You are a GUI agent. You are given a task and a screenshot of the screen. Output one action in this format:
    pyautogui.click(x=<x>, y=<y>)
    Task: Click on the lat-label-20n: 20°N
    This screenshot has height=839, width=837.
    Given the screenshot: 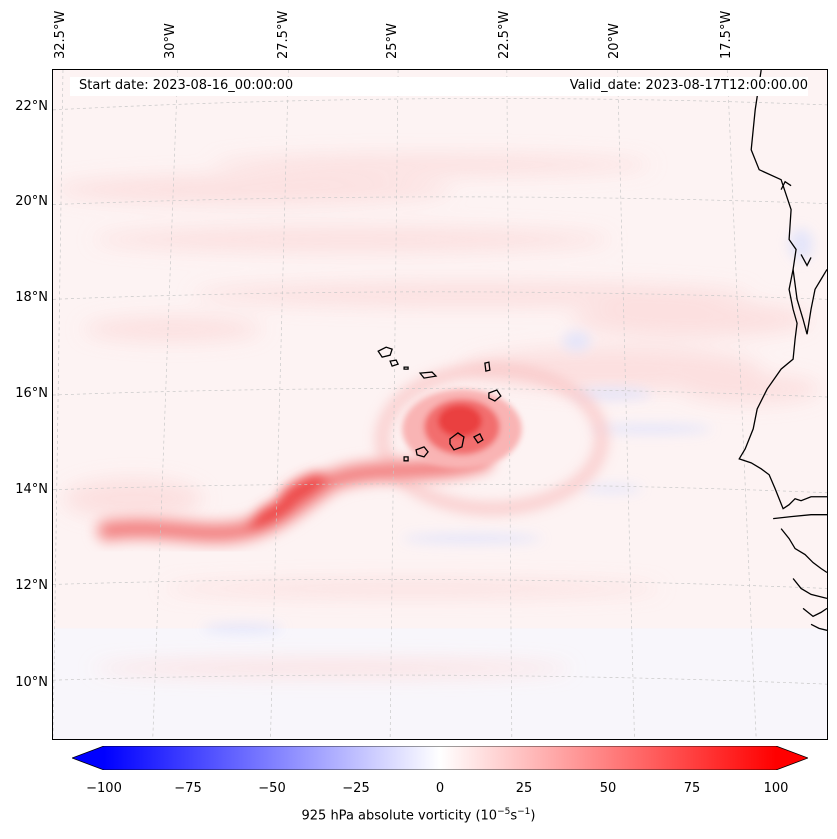 What is the action you would take?
    pyautogui.click(x=31, y=201)
    